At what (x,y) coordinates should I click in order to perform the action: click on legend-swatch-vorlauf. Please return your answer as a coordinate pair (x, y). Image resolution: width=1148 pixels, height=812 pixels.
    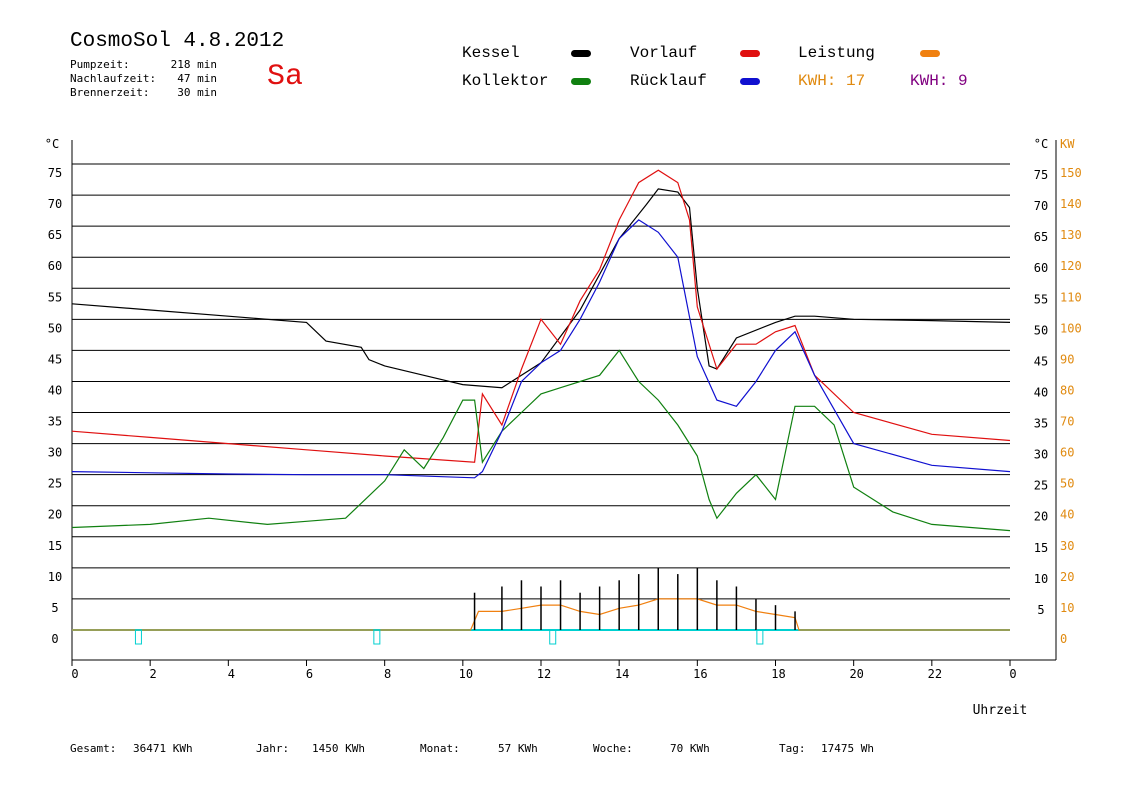
    Looking at the image, I should click on (750, 53).